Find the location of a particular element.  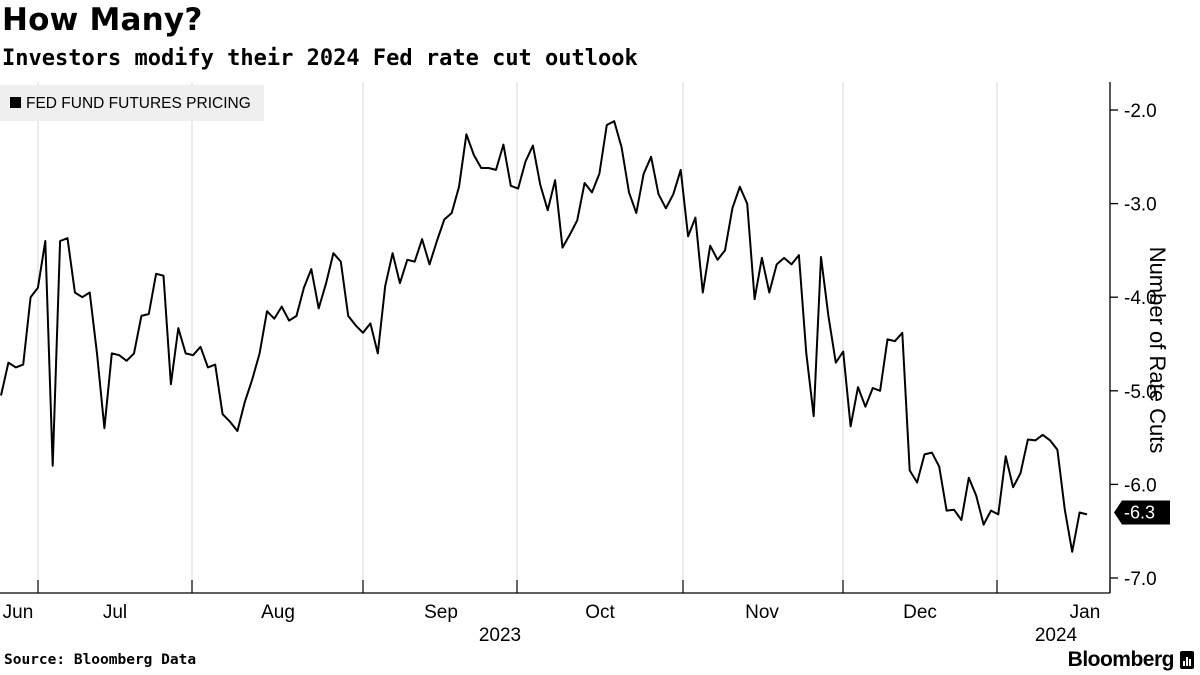

callout-value: -6.3 is located at coordinates (1139, 512).